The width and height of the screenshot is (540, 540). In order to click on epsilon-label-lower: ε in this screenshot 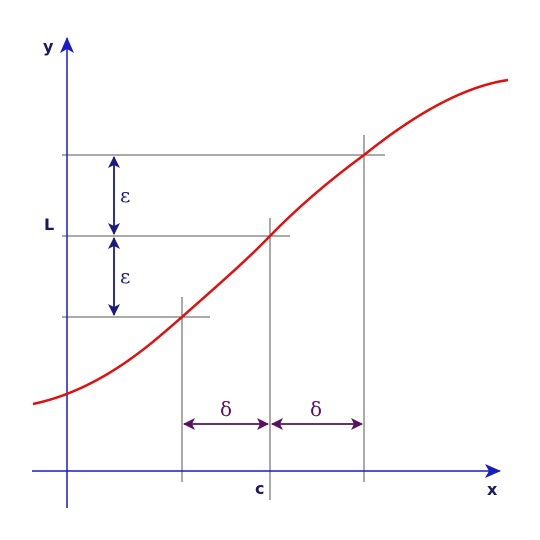, I will do `click(125, 276)`.